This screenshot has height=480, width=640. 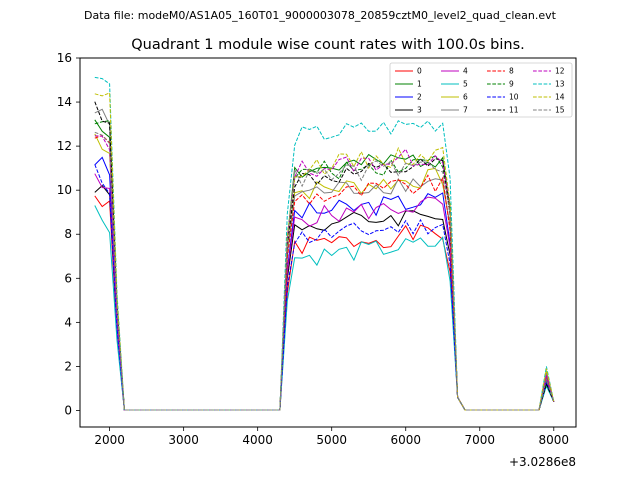 I want to click on legend-label-11: 11, so click(x=514, y=110).